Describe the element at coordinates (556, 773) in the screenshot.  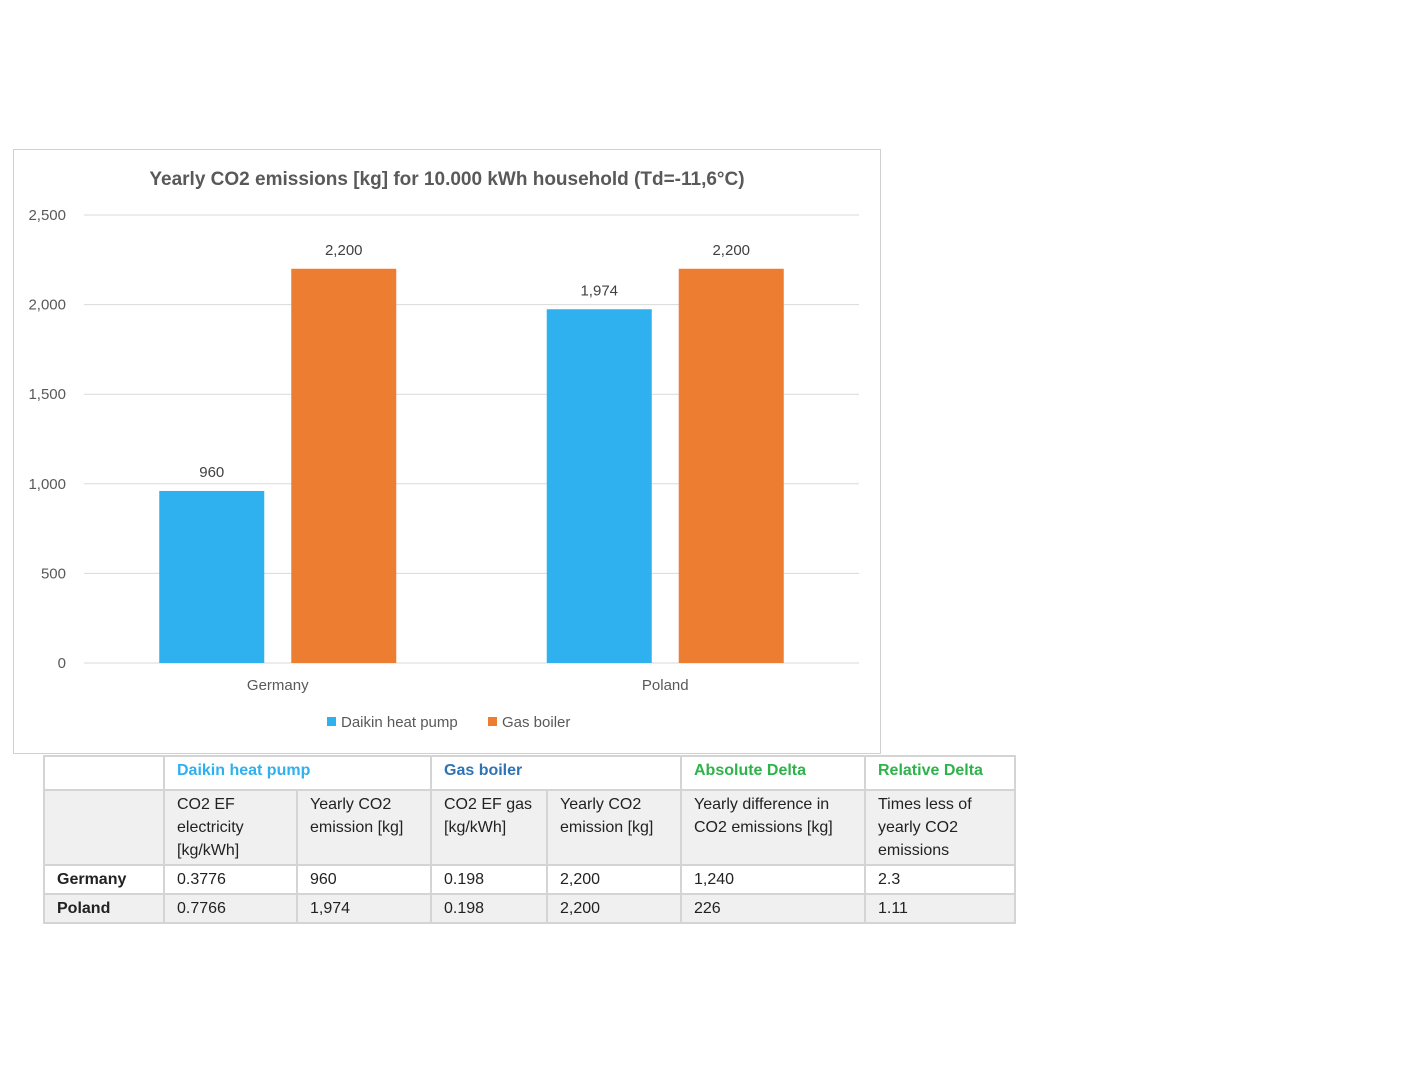
I see `header-gas-boiler: Gas boiler` at that location.